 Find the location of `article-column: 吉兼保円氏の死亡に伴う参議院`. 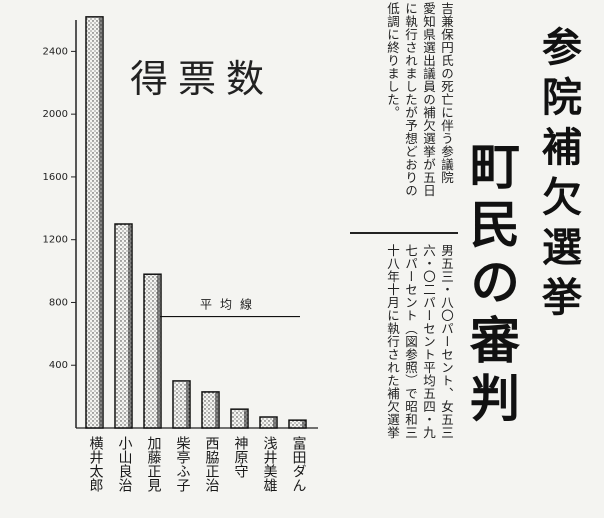

article-column: 吉兼保円氏の死亡に伴う参議院 is located at coordinates (446, 93).